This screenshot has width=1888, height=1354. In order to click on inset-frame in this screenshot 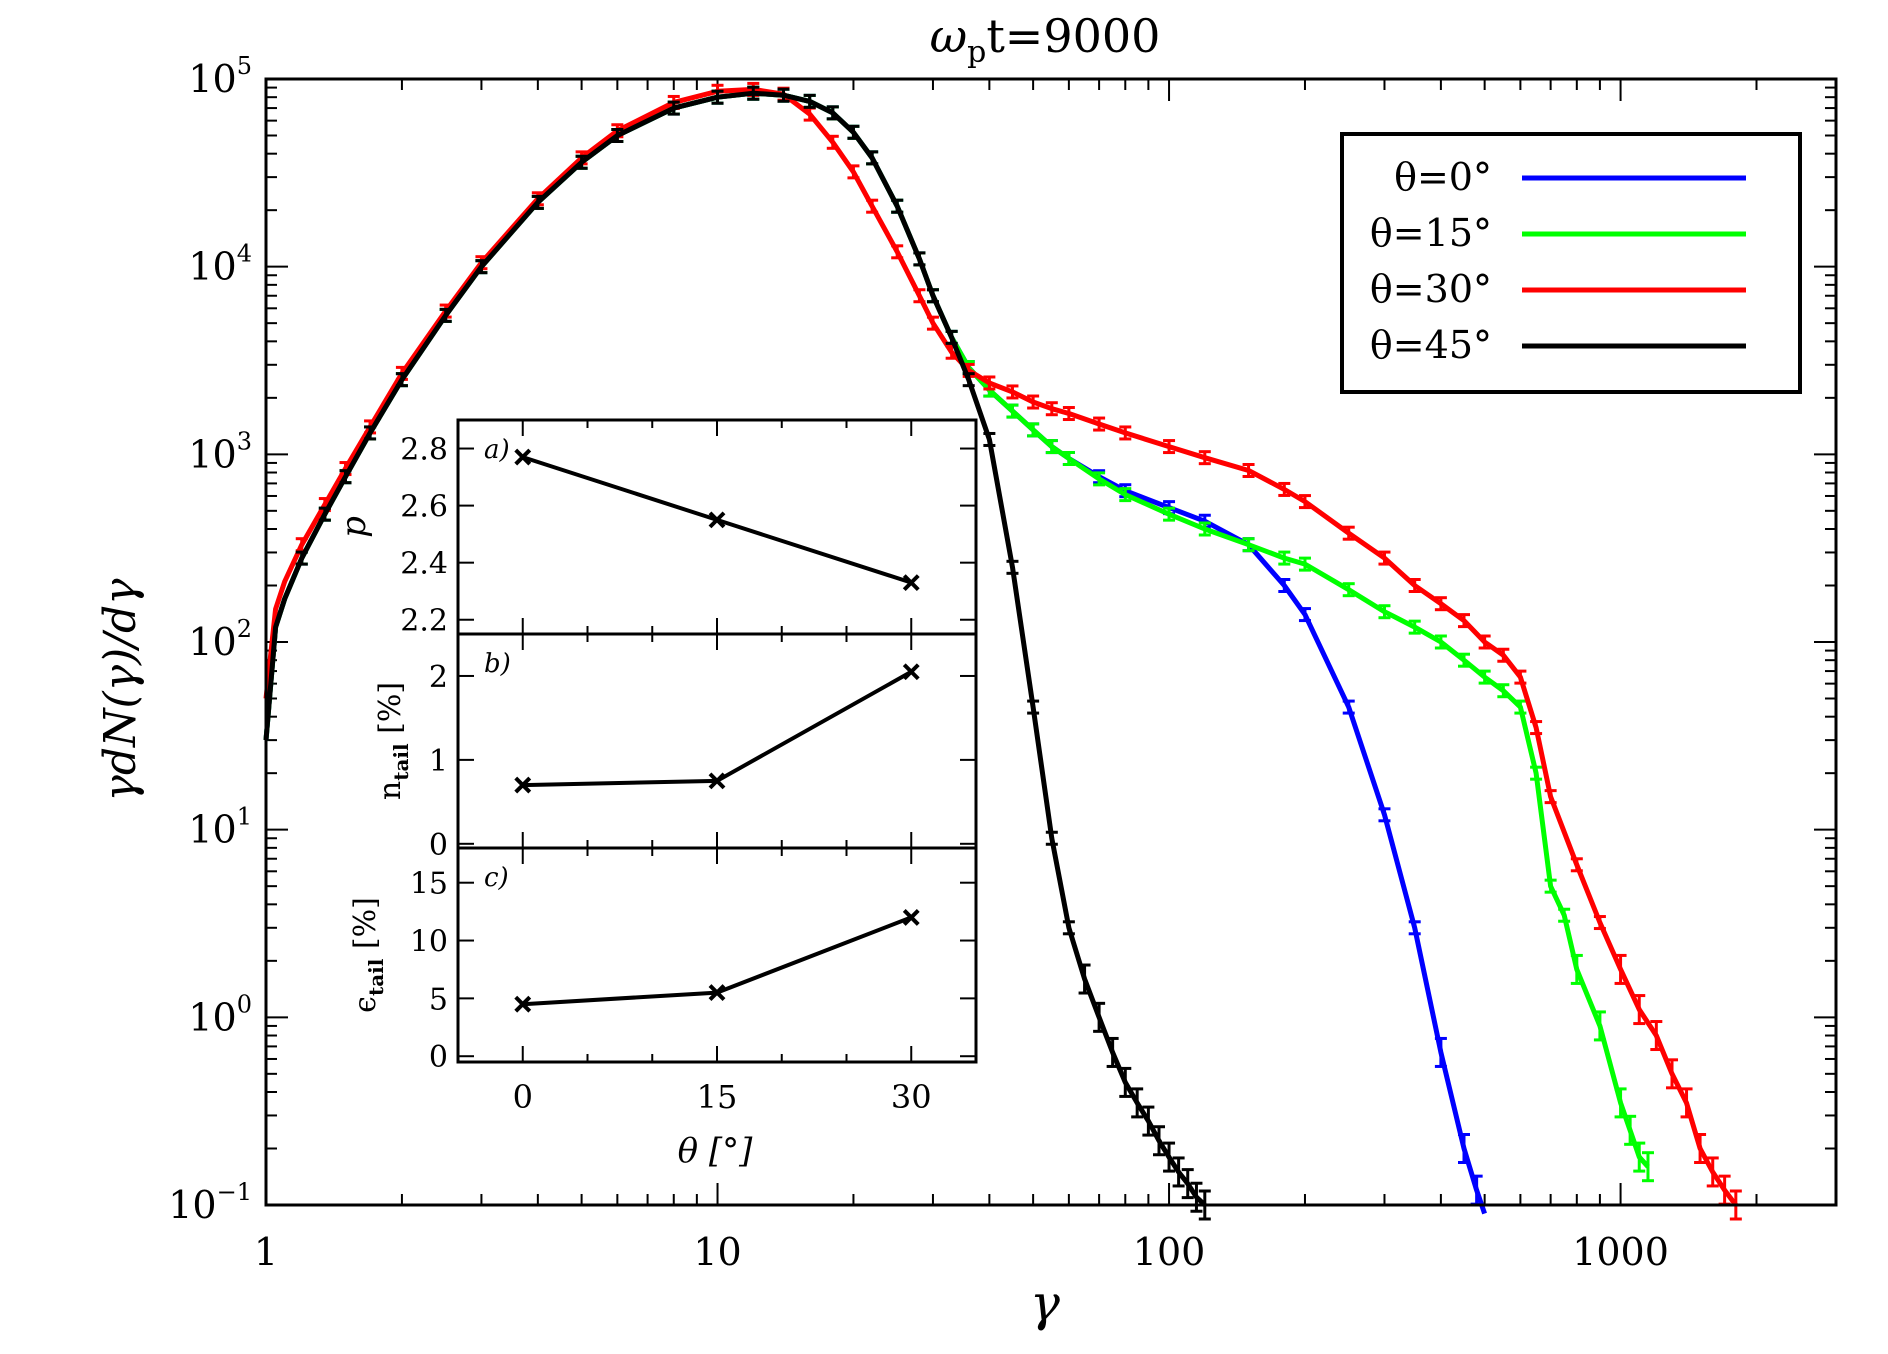, I will do `click(717, 741)`.